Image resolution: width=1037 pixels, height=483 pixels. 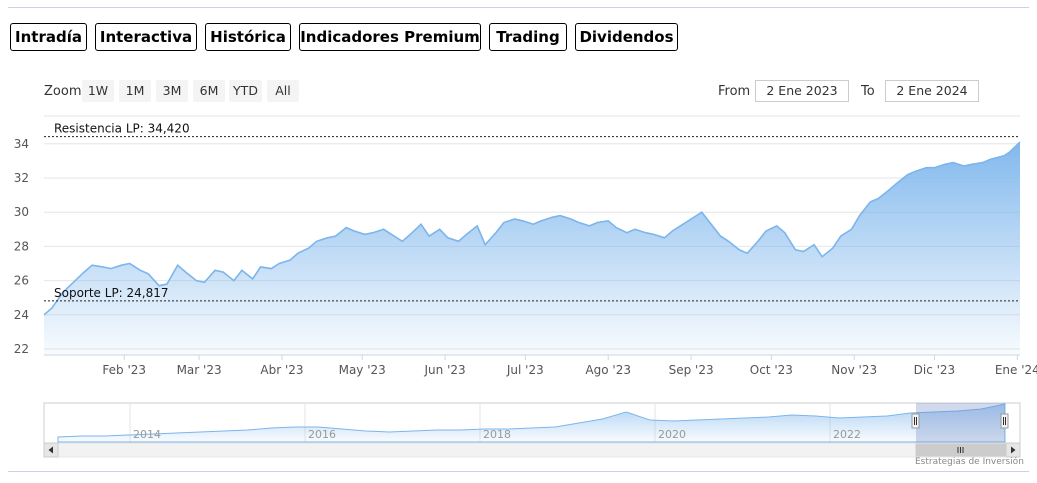 I want to click on bottom-divider, so click(x=518, y=471).